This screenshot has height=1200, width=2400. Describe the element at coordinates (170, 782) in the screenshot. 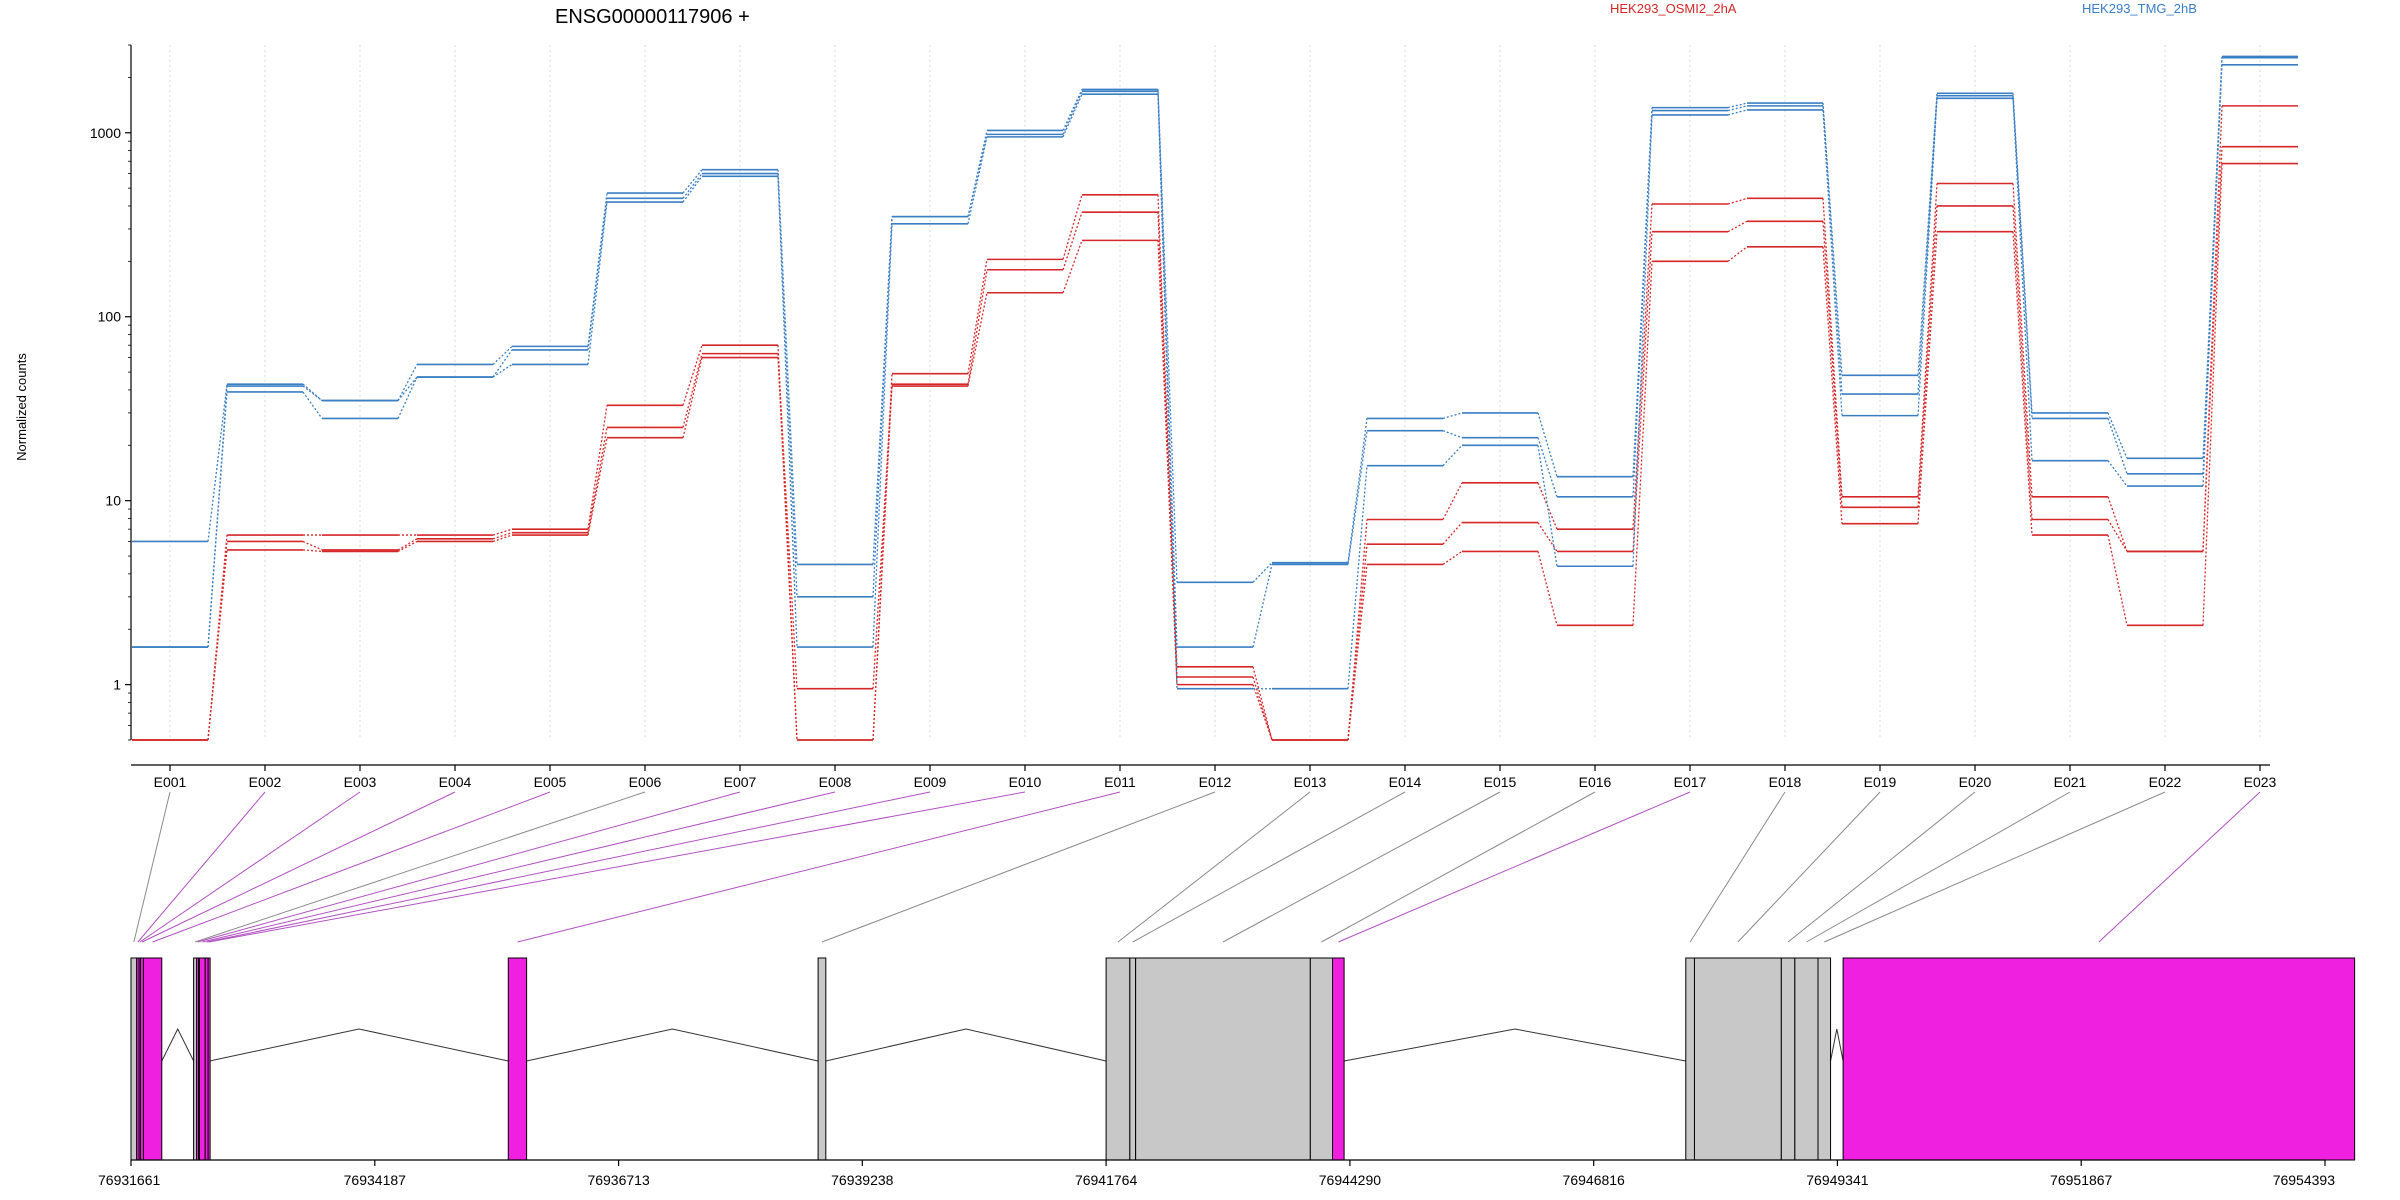

I see `x-tick-label: E001` at that location.